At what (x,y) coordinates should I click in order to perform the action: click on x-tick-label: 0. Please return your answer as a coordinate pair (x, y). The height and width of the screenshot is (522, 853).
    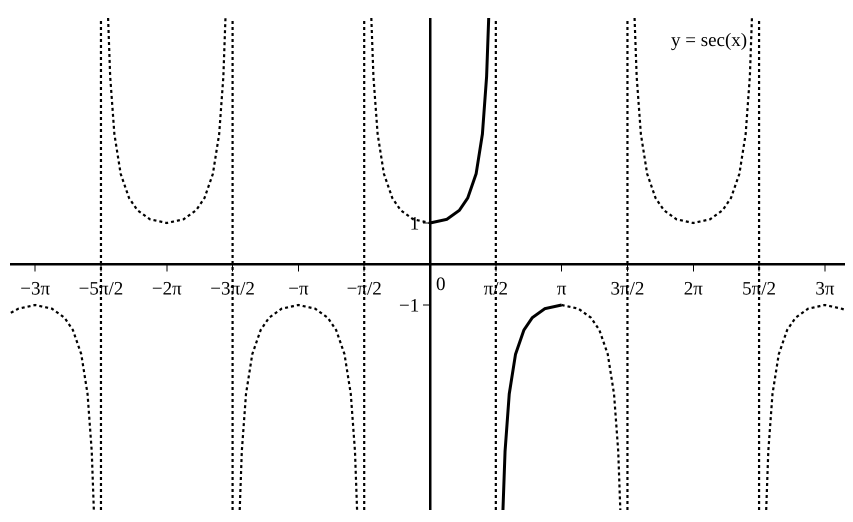
    Looking at the image, I should click on (441, 284).